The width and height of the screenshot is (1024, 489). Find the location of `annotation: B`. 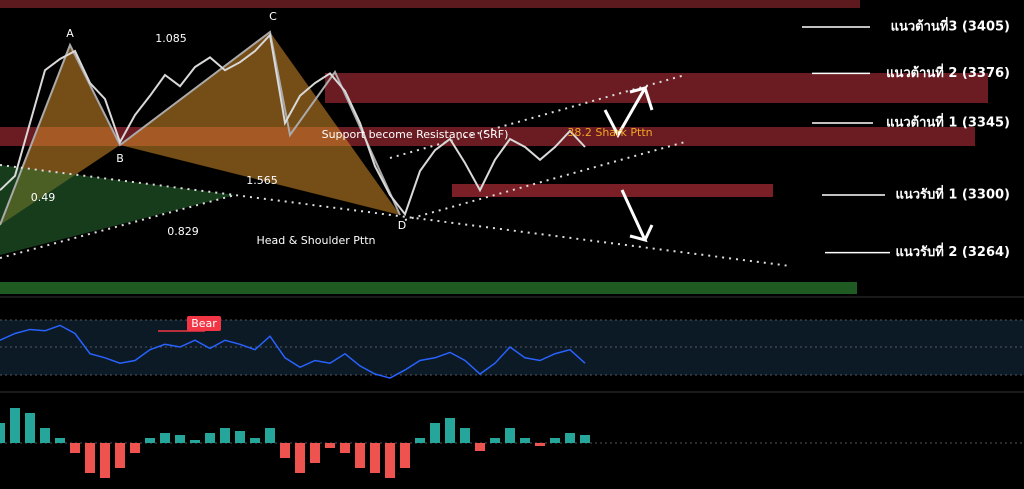

annotation: B is located at coordinates (120, 158).